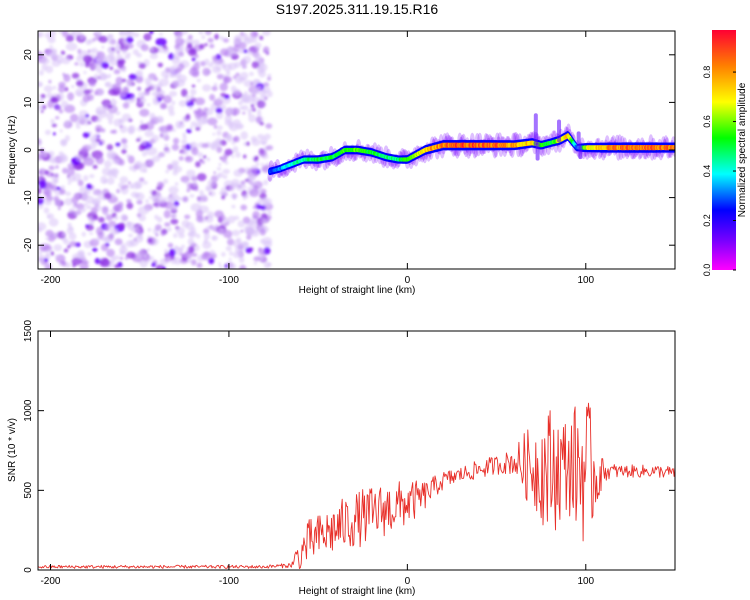  I want to click on colorbar-tick-label: 0.6, so click(707, 121).